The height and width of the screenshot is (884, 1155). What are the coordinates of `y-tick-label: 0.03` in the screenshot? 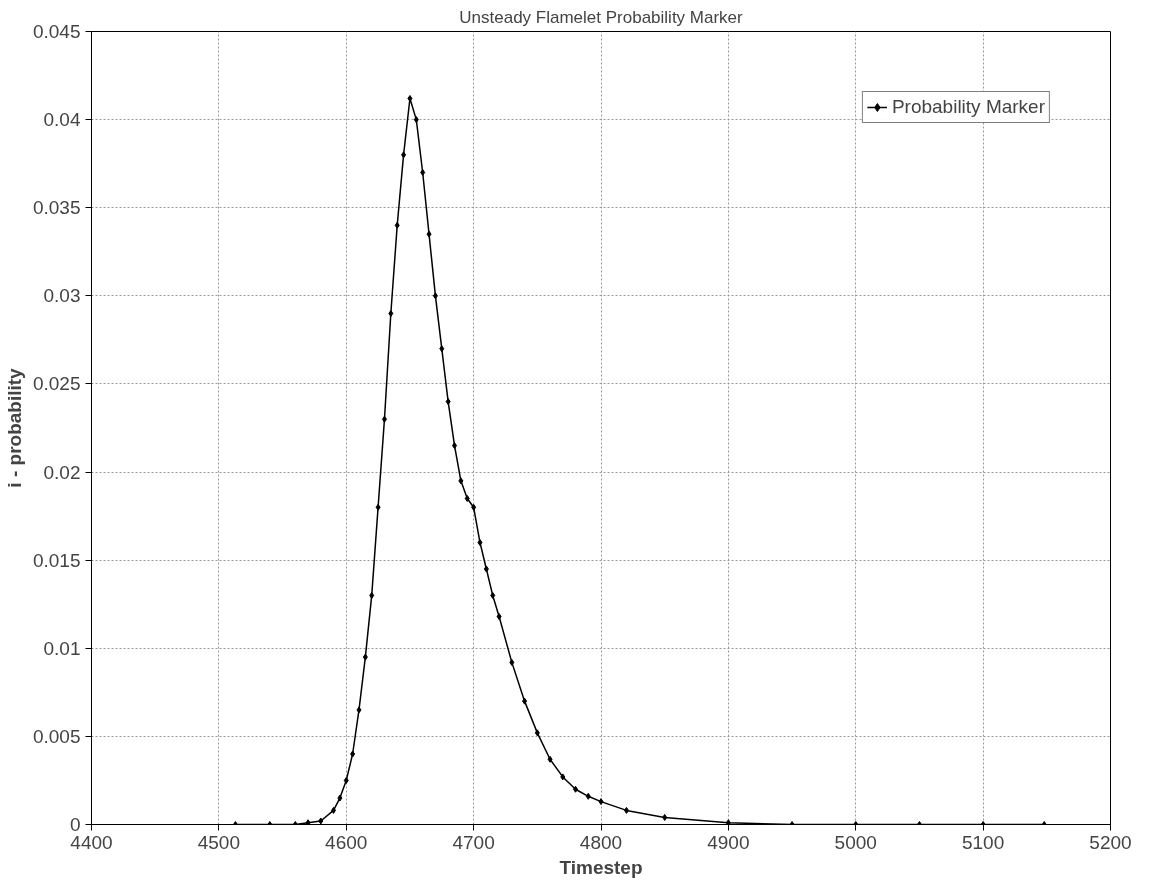 It's located at (62, 296).